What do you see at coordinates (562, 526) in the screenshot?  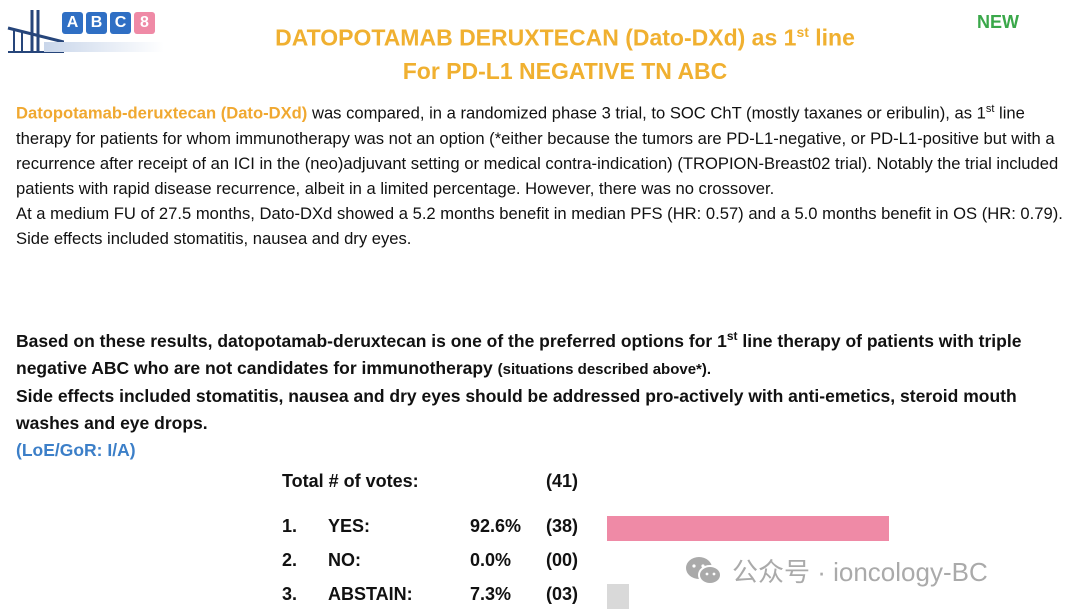 I see `vote-count: (38)` at bounding box center [562, 526].